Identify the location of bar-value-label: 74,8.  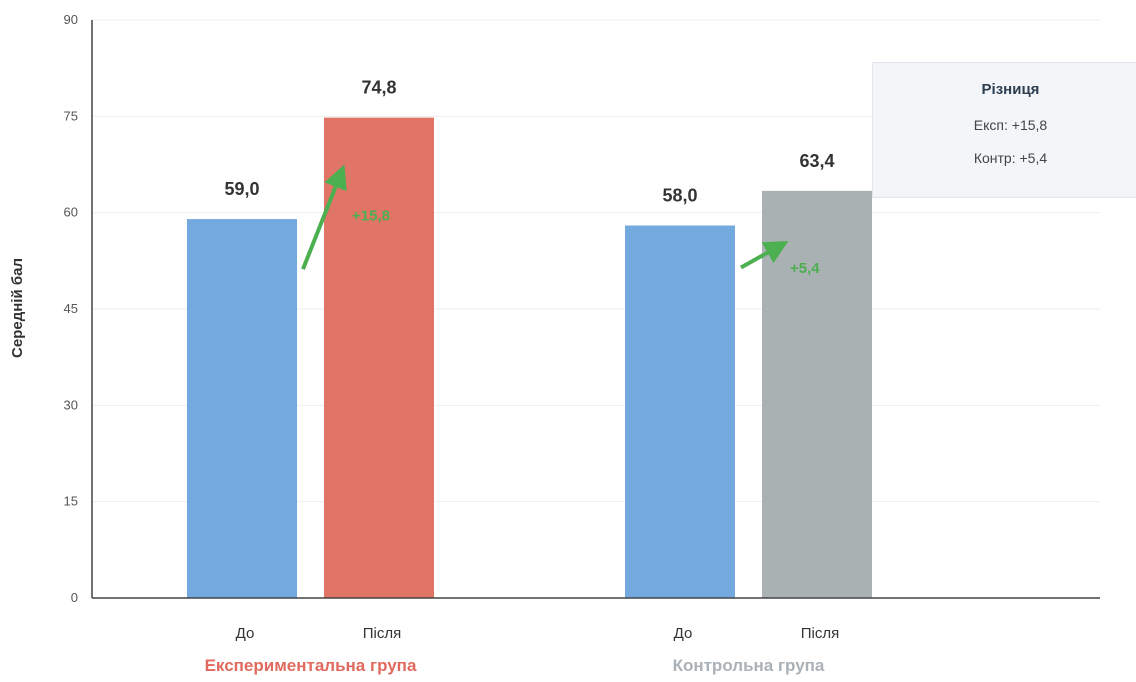
(378, 88).